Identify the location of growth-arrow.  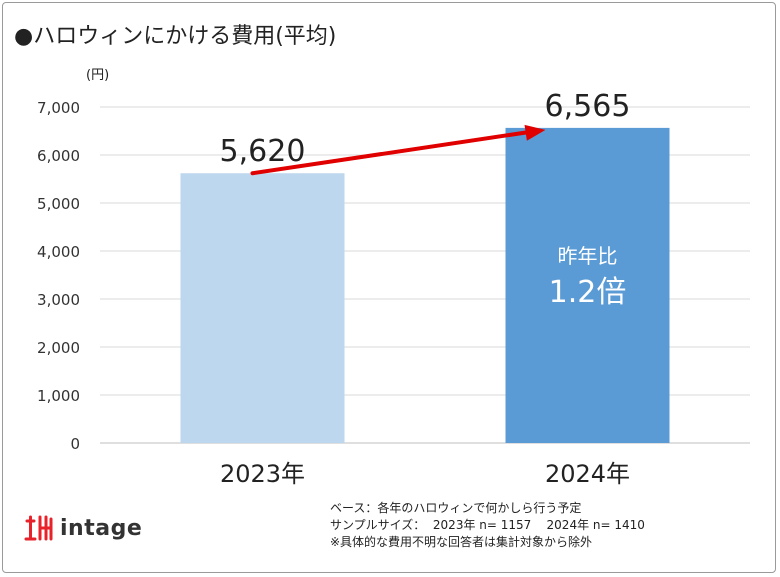
(398, 150).